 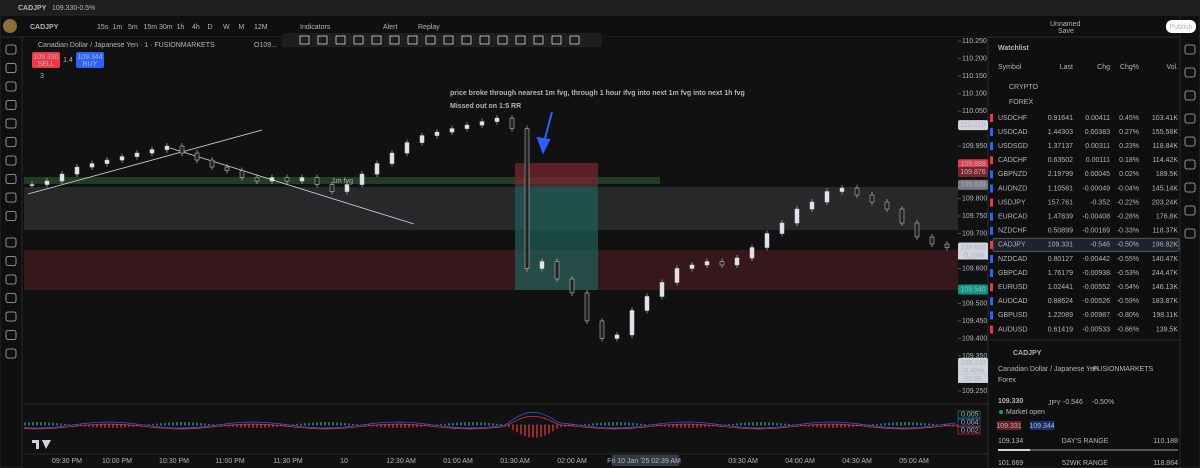 What do you see at coordinates (1165, 118) in the screenshot?
I see `watchlist-cell: 103.41K` at bounding box center [1165, 118].